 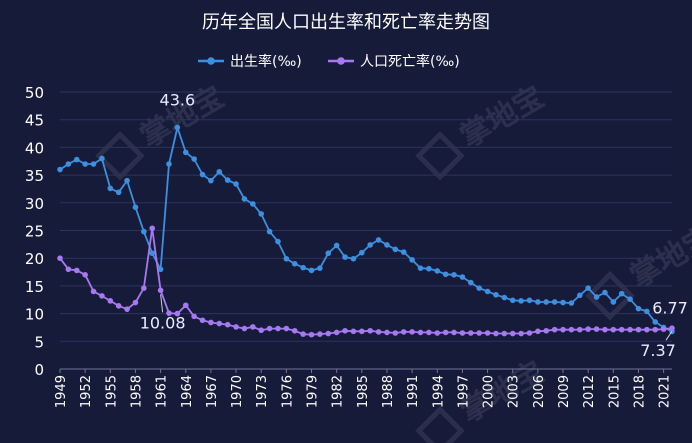 I want to click on legend-label: 人口死亡率(‰), so click(x=410, y=61).